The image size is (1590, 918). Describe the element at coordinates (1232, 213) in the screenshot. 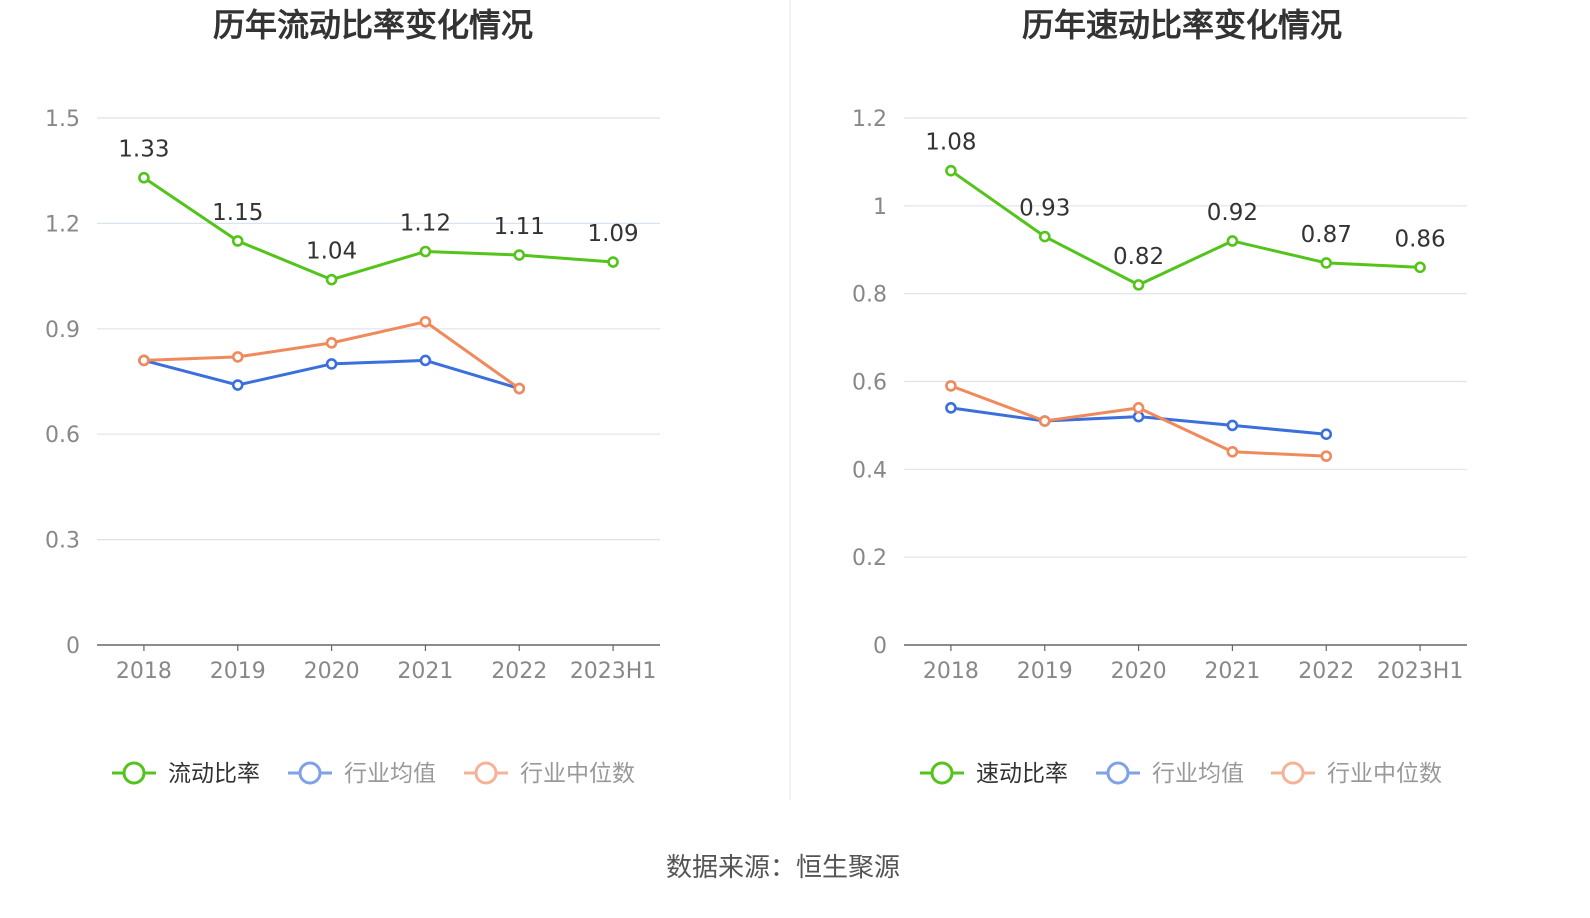

I see `data-label: 0.92` at that location.